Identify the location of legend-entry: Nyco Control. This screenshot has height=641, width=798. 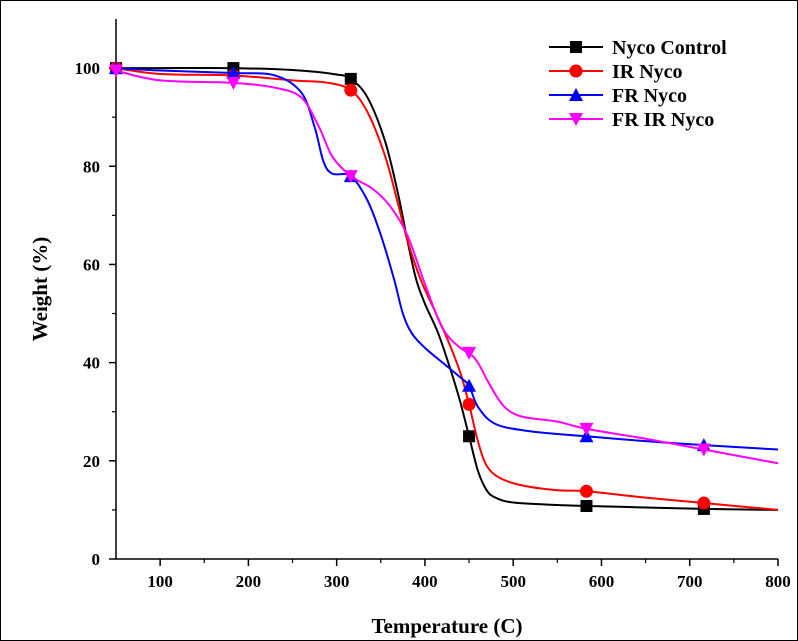
(638, 48).